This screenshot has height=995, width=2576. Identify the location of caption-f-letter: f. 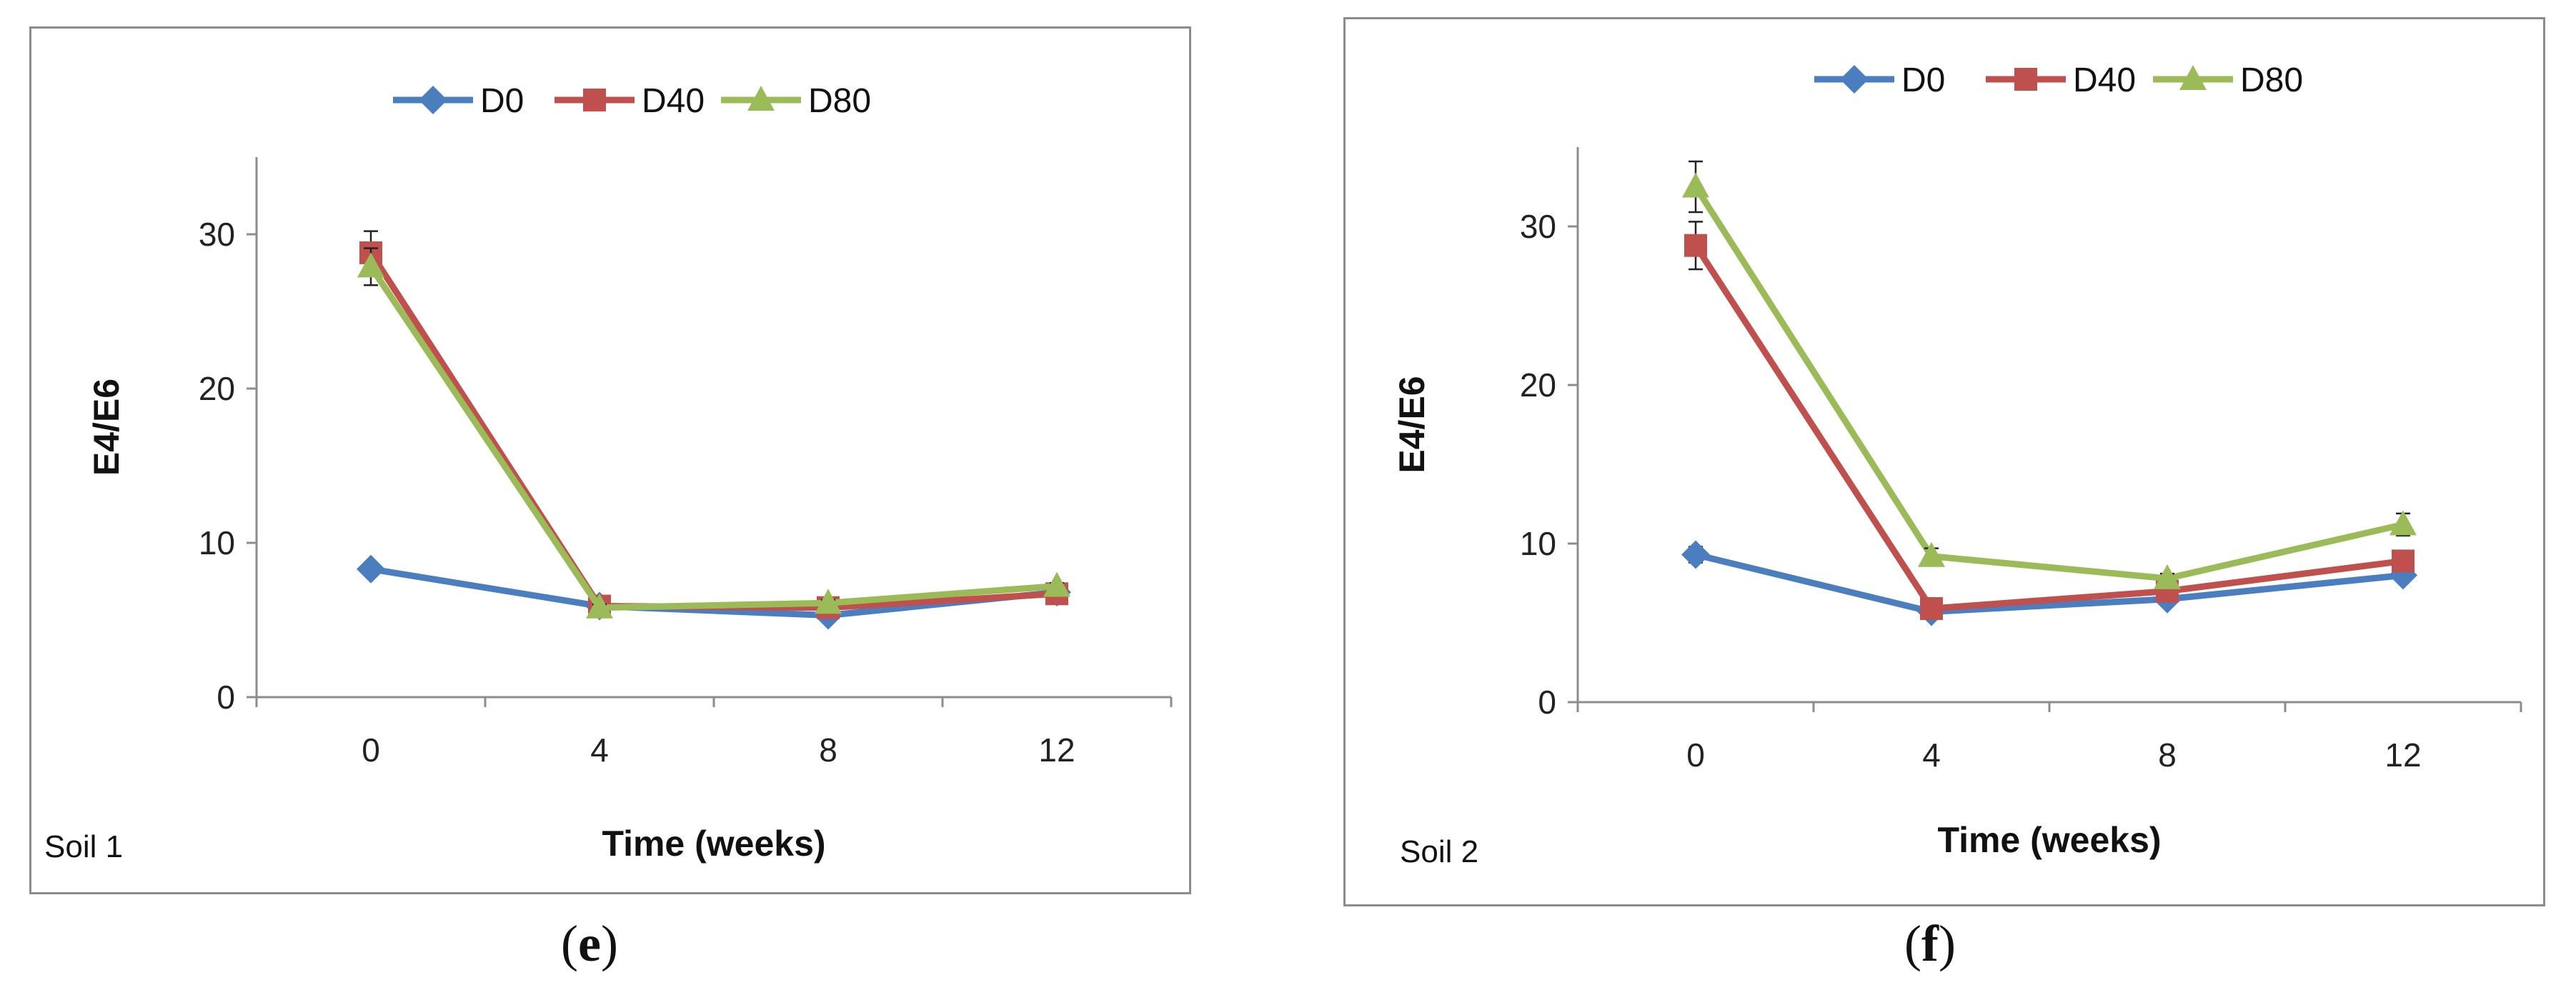
(1930, 943).